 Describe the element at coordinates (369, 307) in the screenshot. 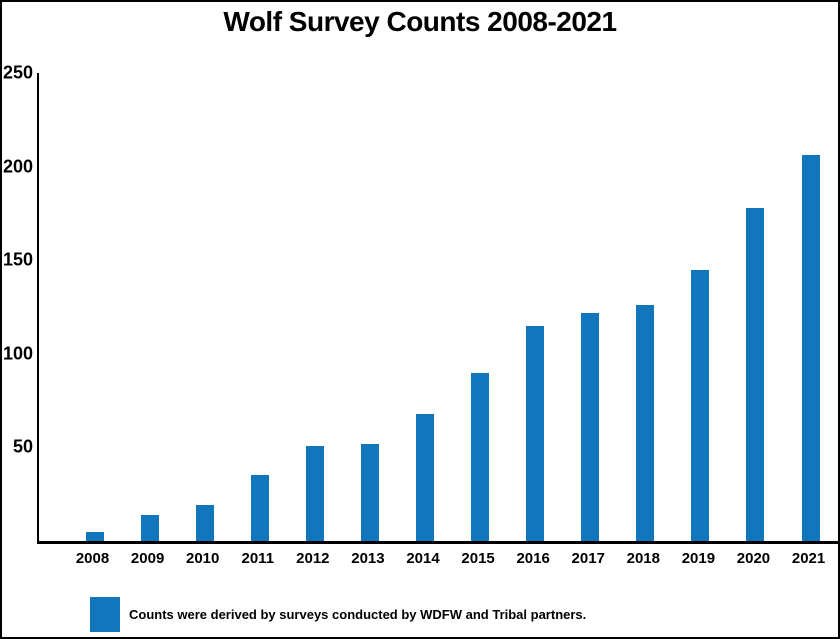

I see `bar-col-2013` at that location.